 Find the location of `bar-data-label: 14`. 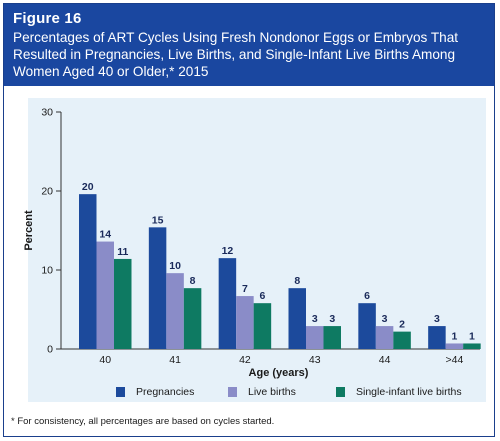

bar-data-label: 14 is located at coordinates (105, 235).